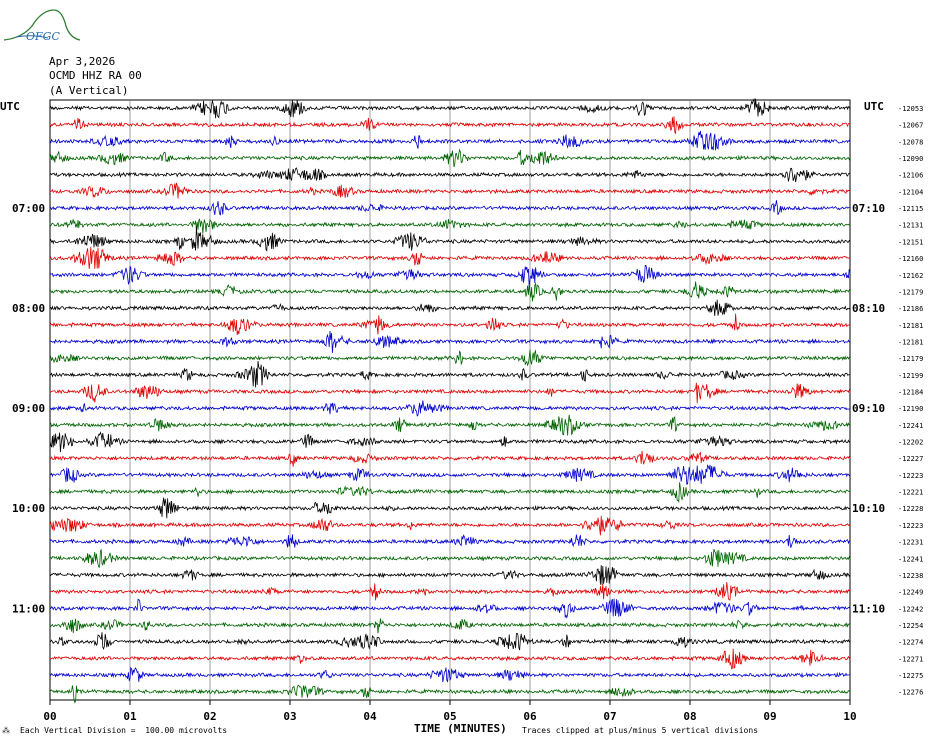 The image size is (930, 744). Describe the element at coordinates (82, 61) in the screenshot. I see `plot-date: Apr 3,2026` at that location.